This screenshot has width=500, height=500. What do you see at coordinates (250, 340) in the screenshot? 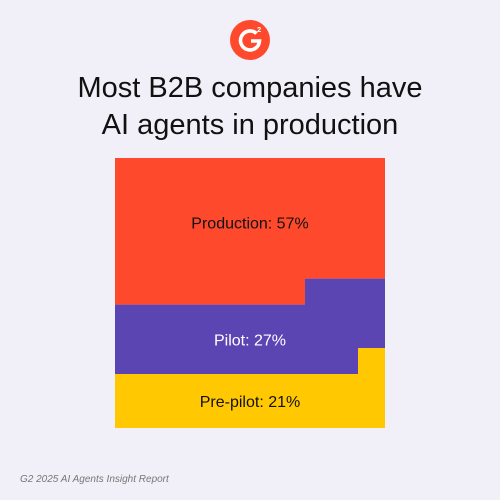
I see `pilot-label: Pilot: 27%` at bounding box center [250, 340].